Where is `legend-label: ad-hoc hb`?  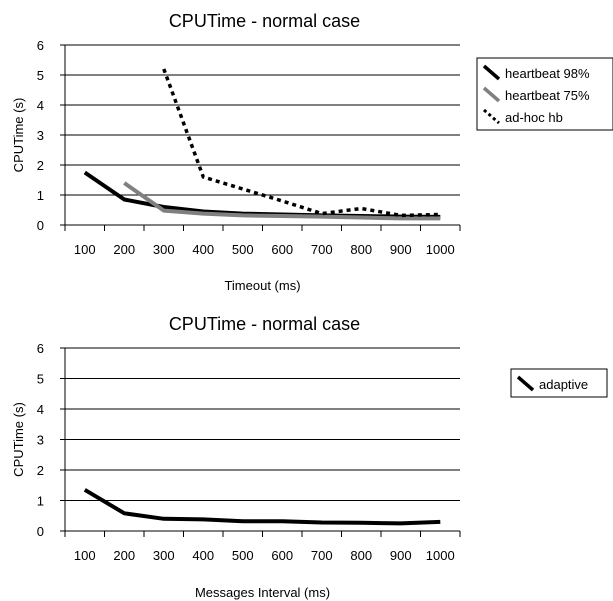
legend-label: ad-hoc hb is located at coordinates (534, 117).